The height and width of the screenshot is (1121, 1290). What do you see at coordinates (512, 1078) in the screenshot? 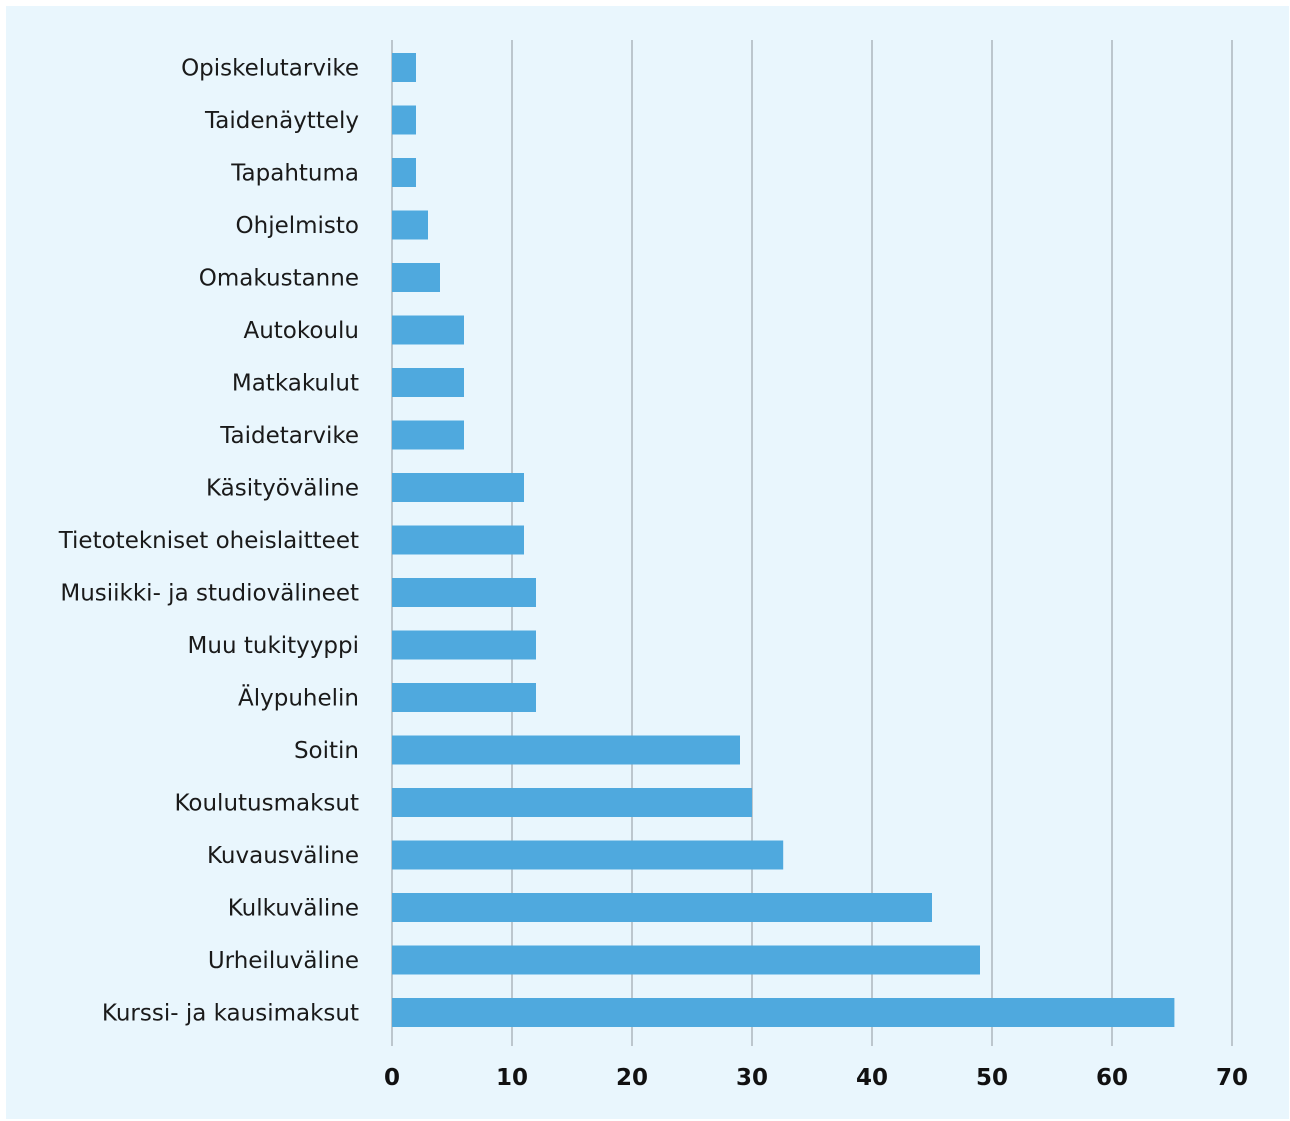
I see `x-tick-label: 10` at bounding box center [512, 1078].